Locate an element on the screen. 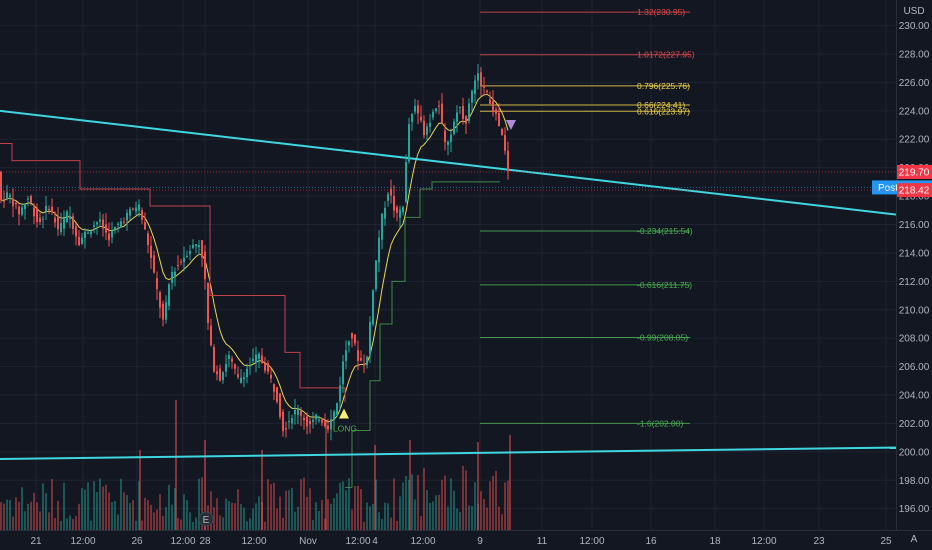 Image resolution: width=932 pixels, height=550 pixels. x-tick-label: Nov is located at coordinates (308, 541).